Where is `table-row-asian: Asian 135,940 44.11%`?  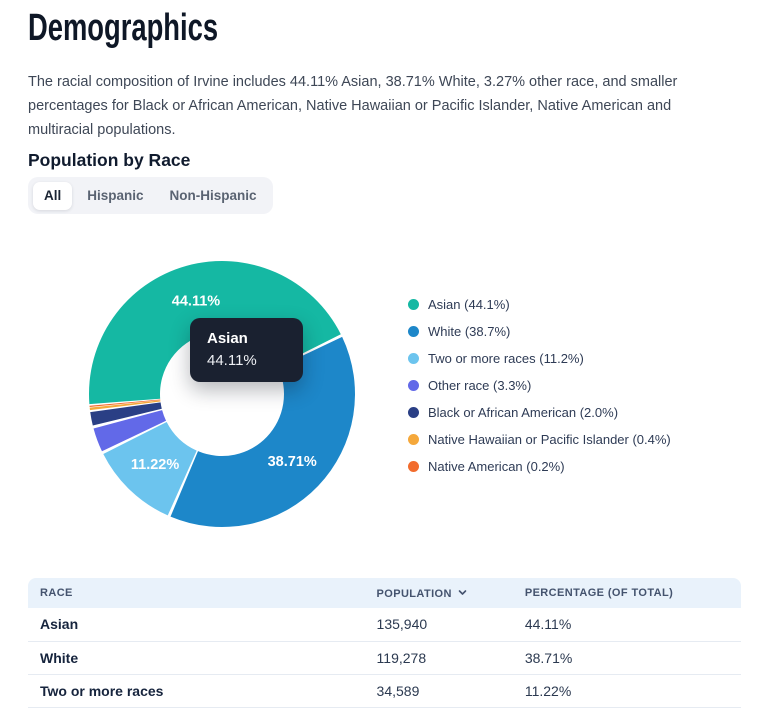 table-row-asian: Asian 135,940 44.11% is located at coordinates (384, 625).